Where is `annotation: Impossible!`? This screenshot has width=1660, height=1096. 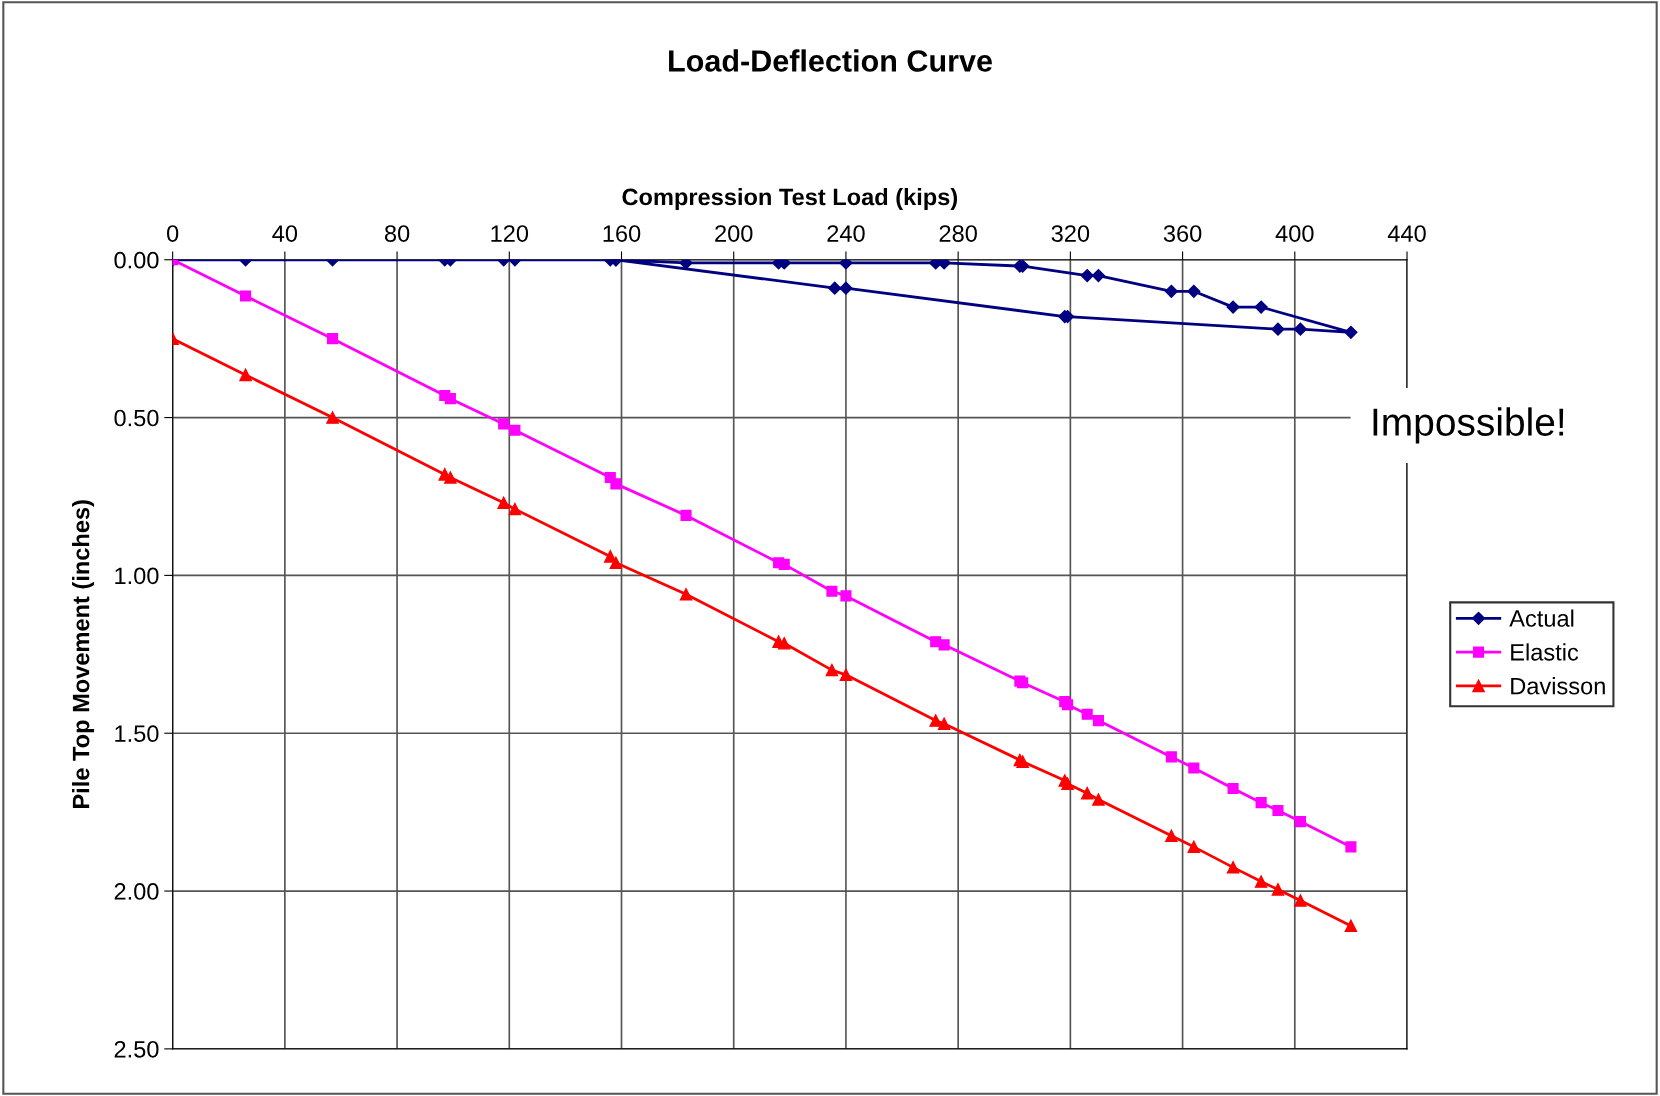 annotation: Impossible! is located at coordinates (1468, 425).